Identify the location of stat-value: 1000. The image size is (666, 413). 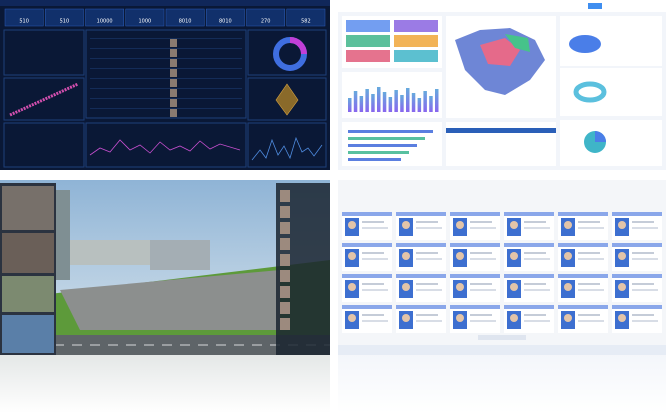
(145, 22).